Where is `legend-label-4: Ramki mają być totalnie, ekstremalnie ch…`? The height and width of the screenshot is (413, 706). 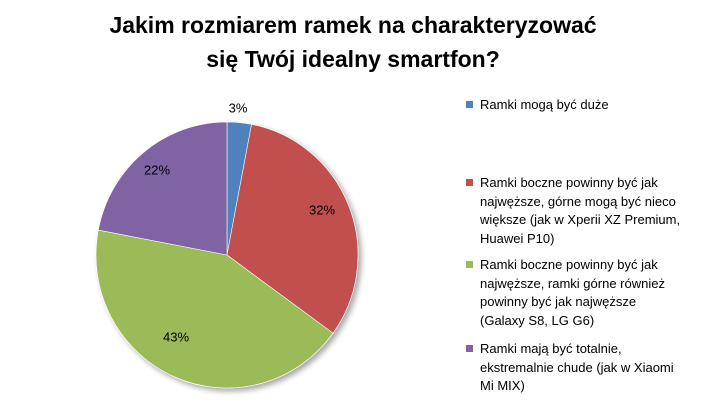 legend-label-4: Ramki mają być totalnie, ekstremalnie ch… is located at coordinates (577, 367).